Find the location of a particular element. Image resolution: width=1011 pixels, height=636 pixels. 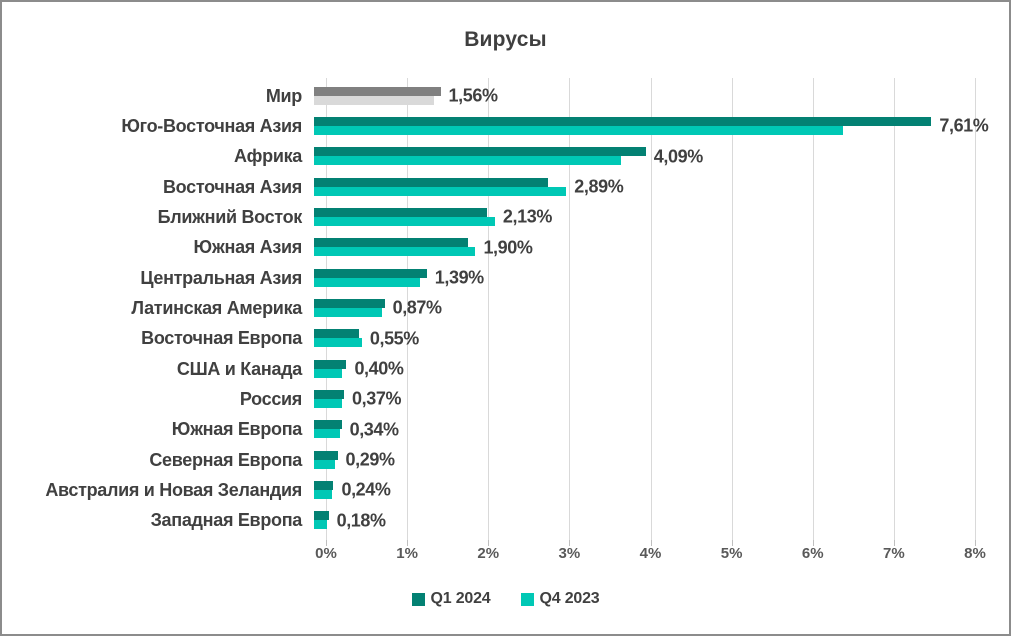

bar-zone: 4,09% is located at coordinates (638, 157).